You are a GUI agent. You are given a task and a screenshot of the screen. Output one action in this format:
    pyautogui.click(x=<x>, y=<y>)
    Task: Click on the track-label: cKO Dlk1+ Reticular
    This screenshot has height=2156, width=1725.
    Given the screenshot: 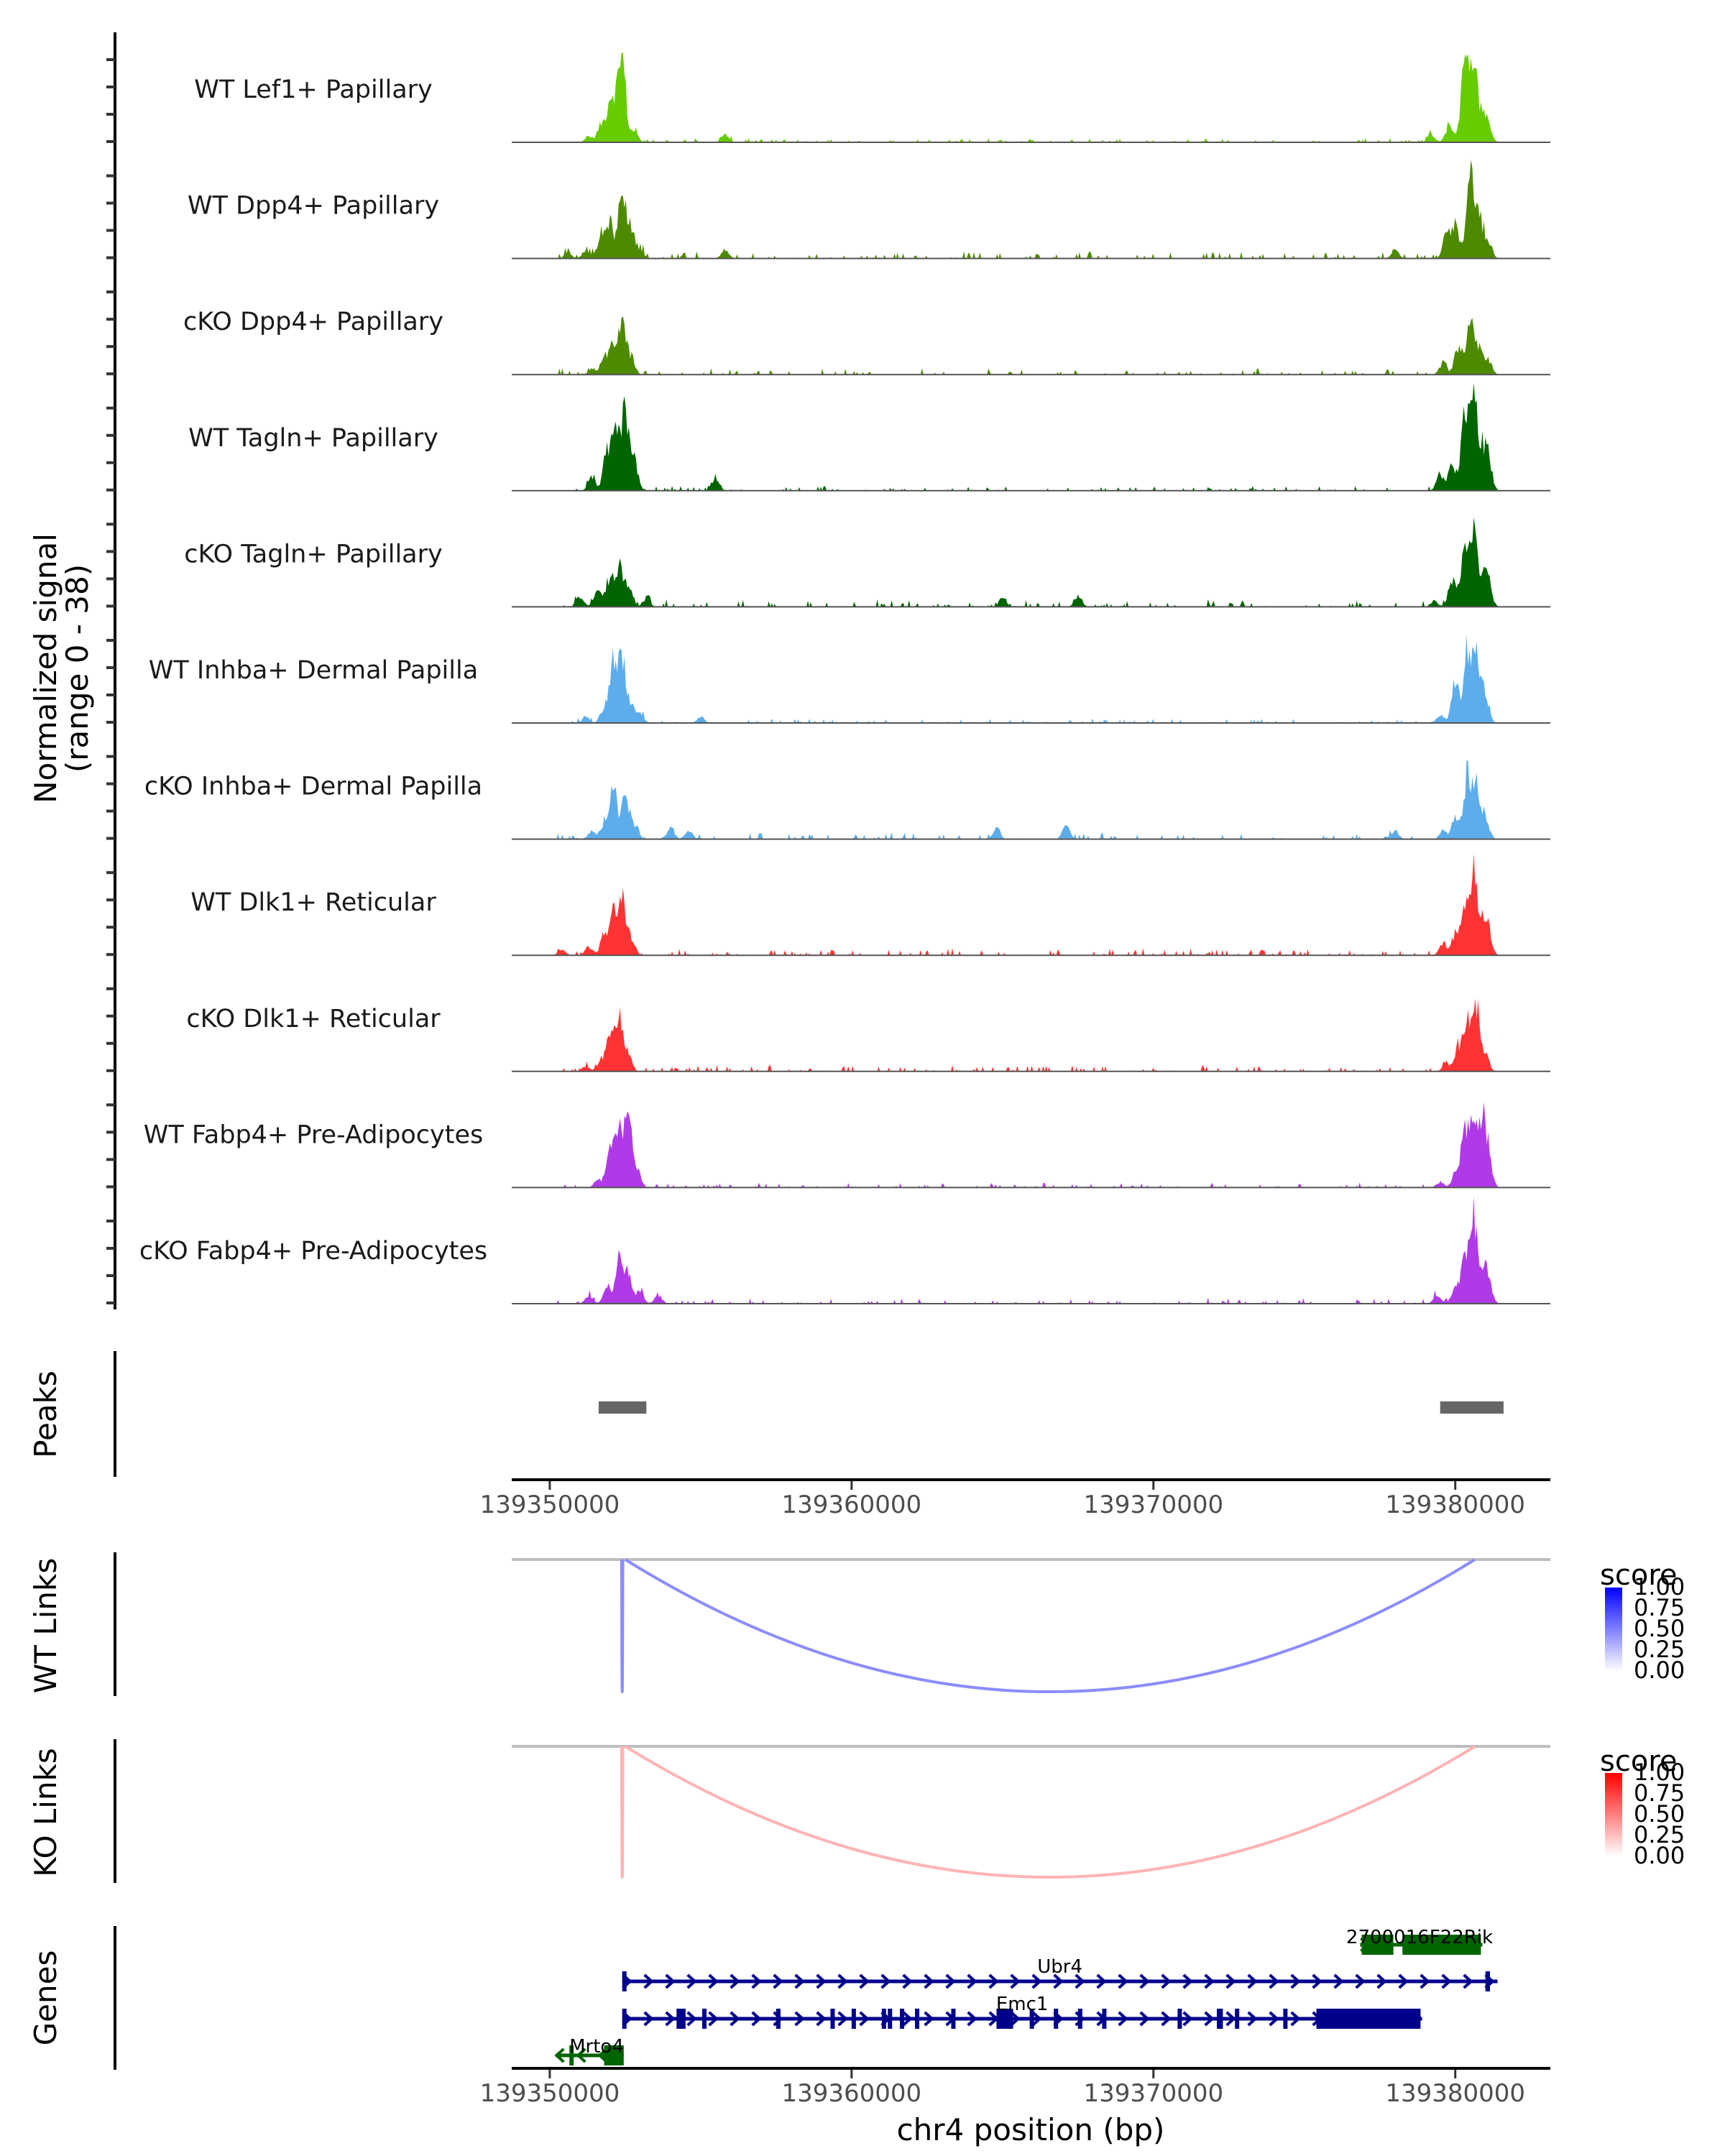 What is the action you would take?
    pyautogui.click(x=313, y=1019)
    